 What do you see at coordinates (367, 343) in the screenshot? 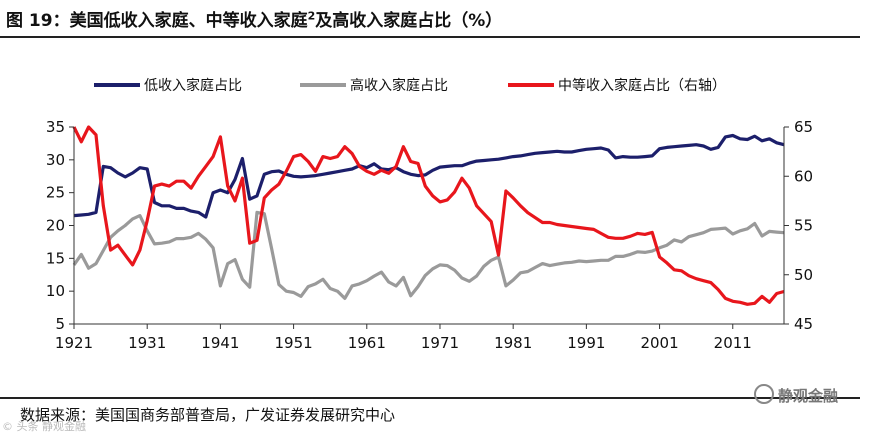
I see `x-tick-label: 1961` at bounding box center [367, 343].